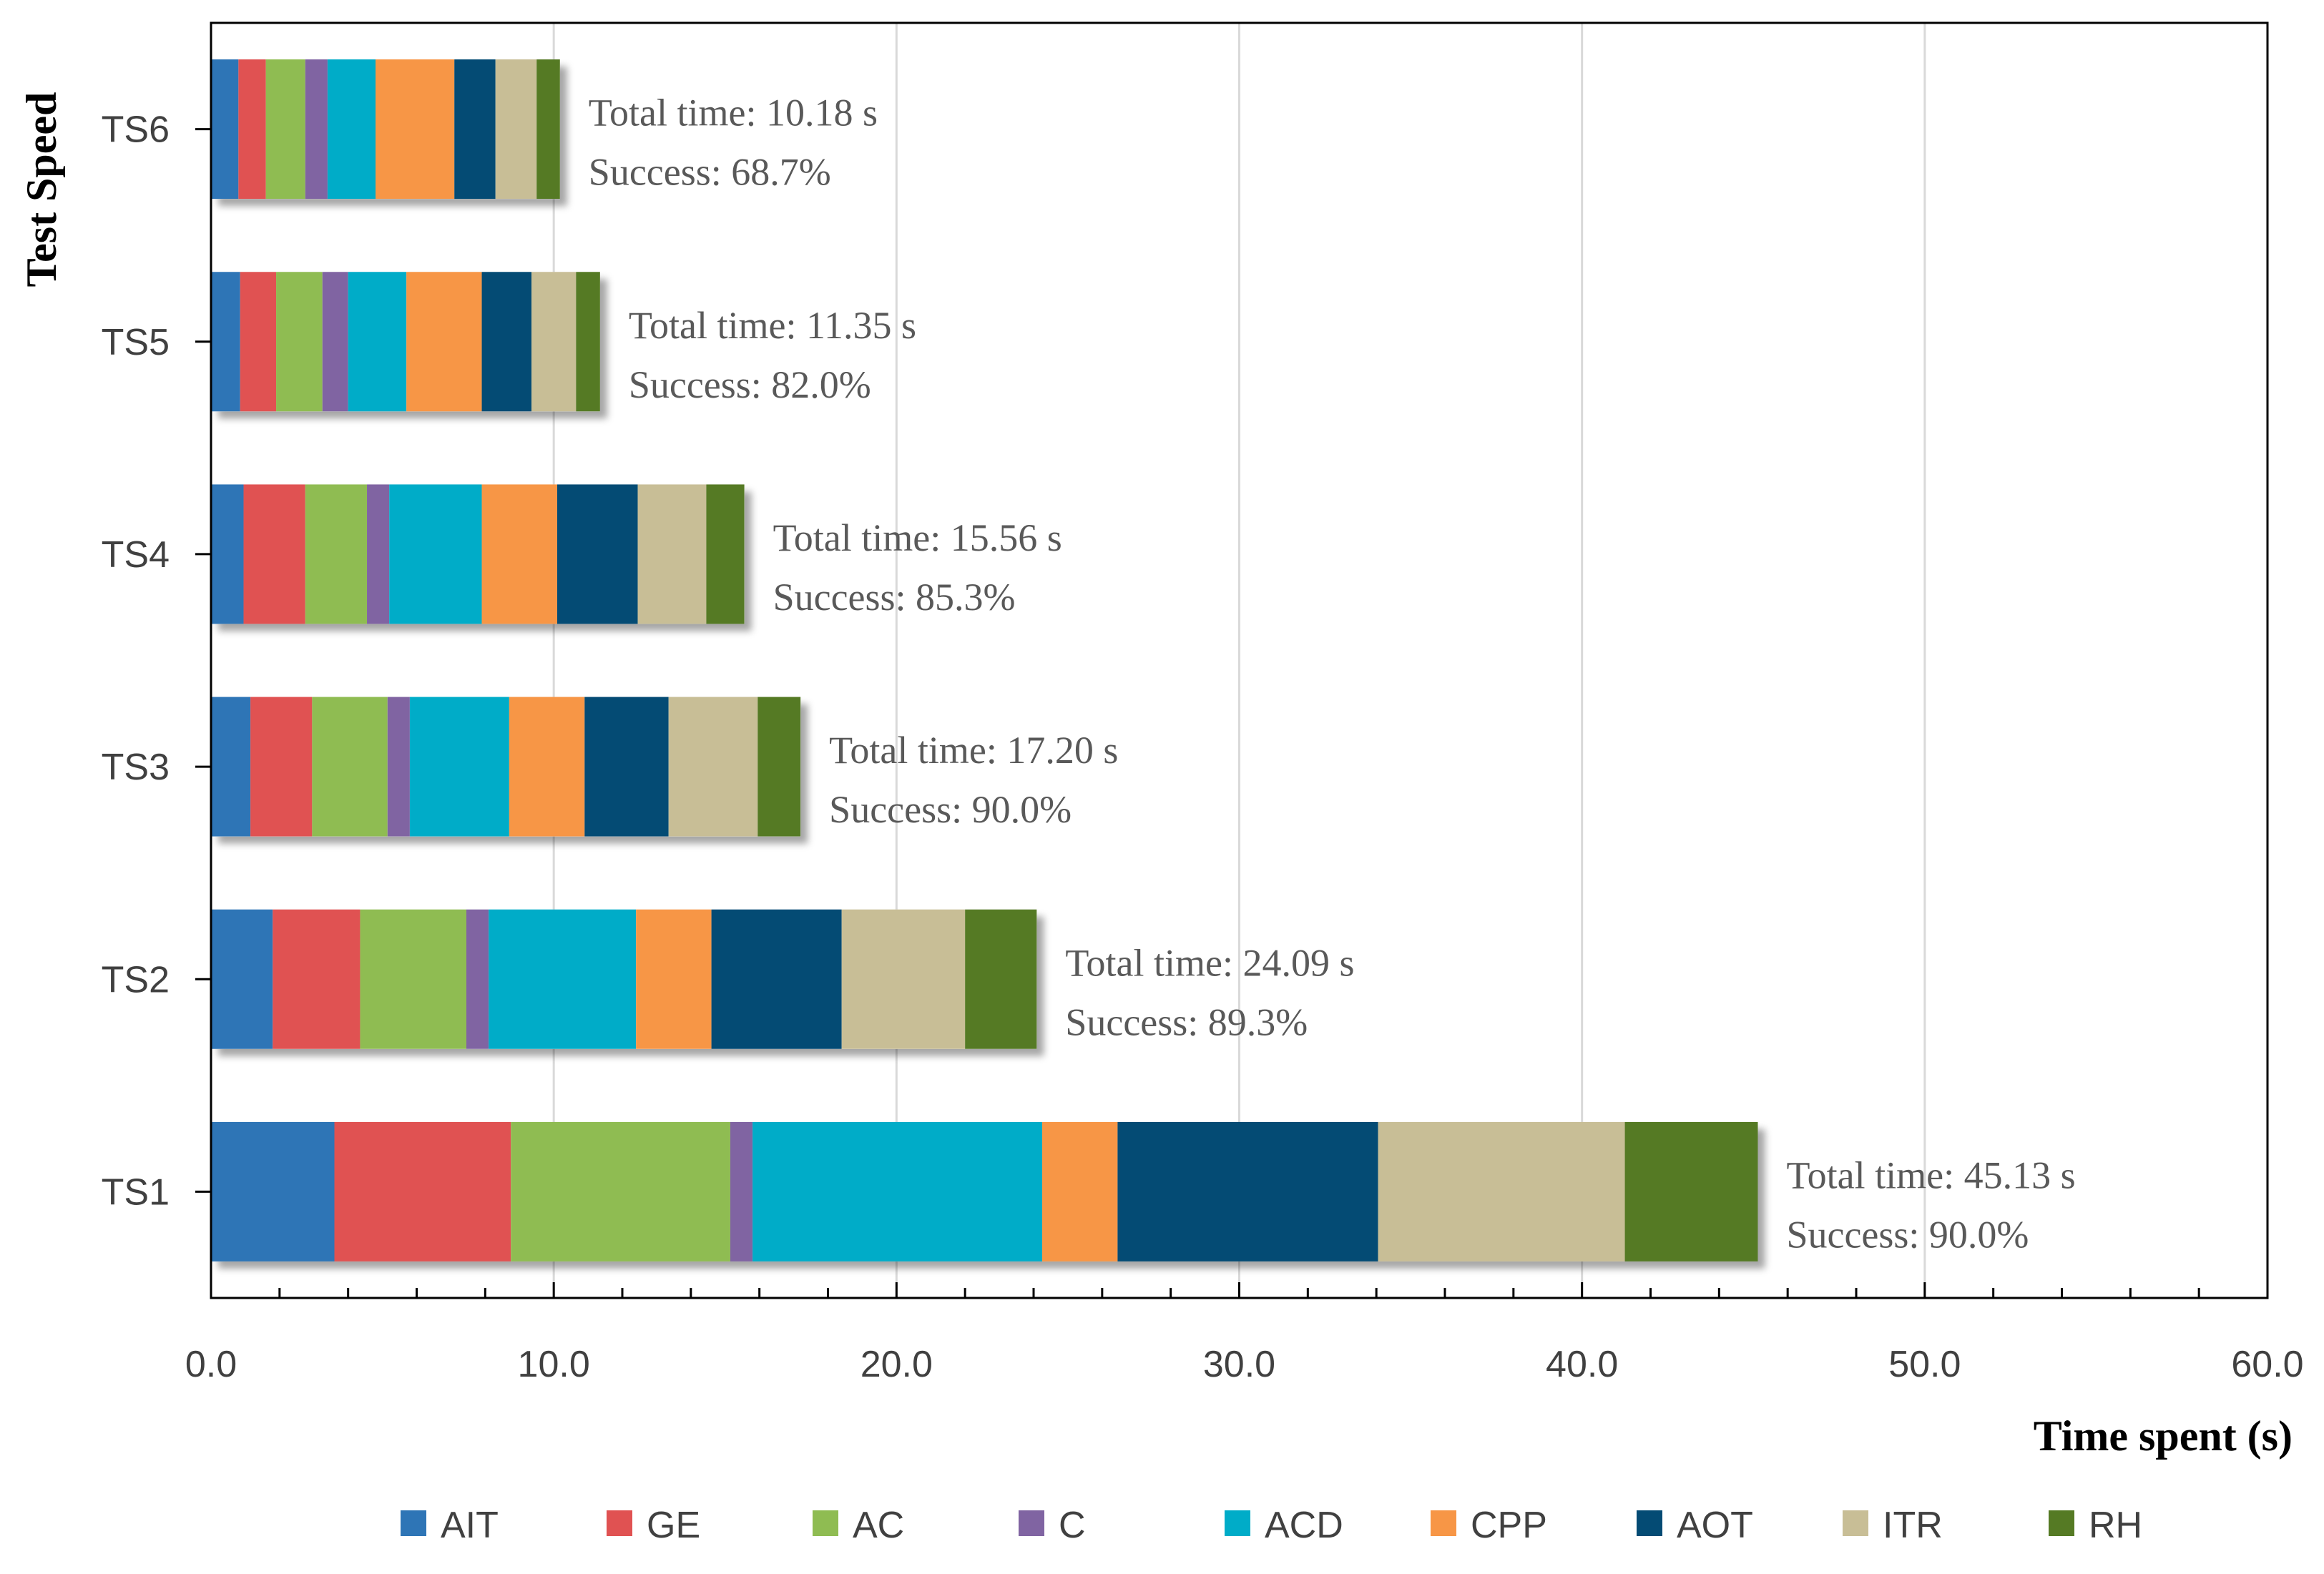 The width and height of the screenshot is (2324, 1574). Describe the element at coordinates (1913, 1526) in the screenshot. I see `legend-label-itr: ITR` at that location.